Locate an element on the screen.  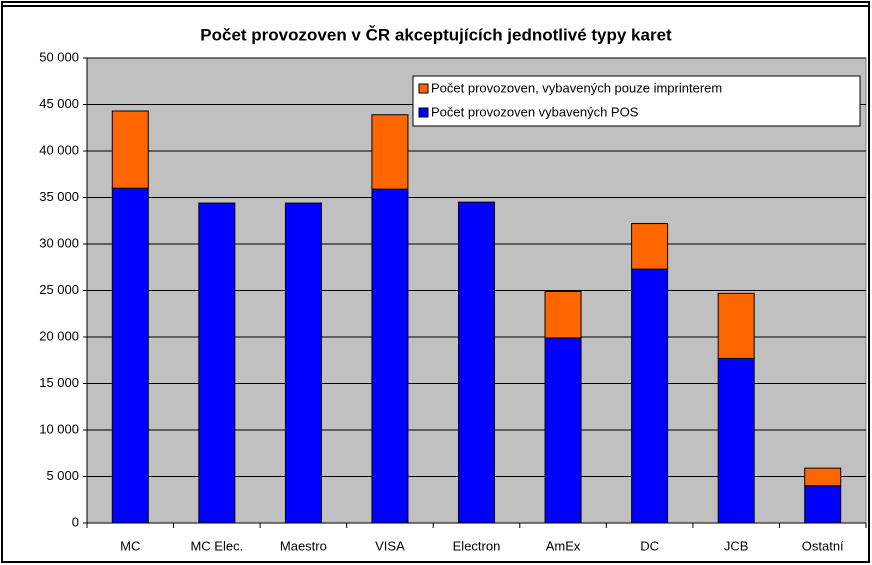
y-tick-label: 25 000 is located at coordinates (59, 289).